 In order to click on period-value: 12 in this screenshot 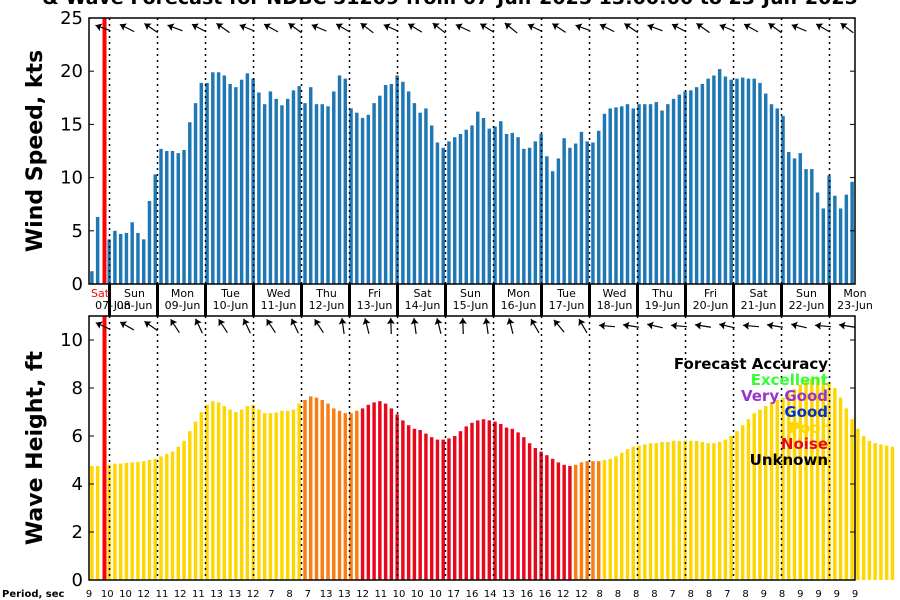, I will do `click(362, 594)`.